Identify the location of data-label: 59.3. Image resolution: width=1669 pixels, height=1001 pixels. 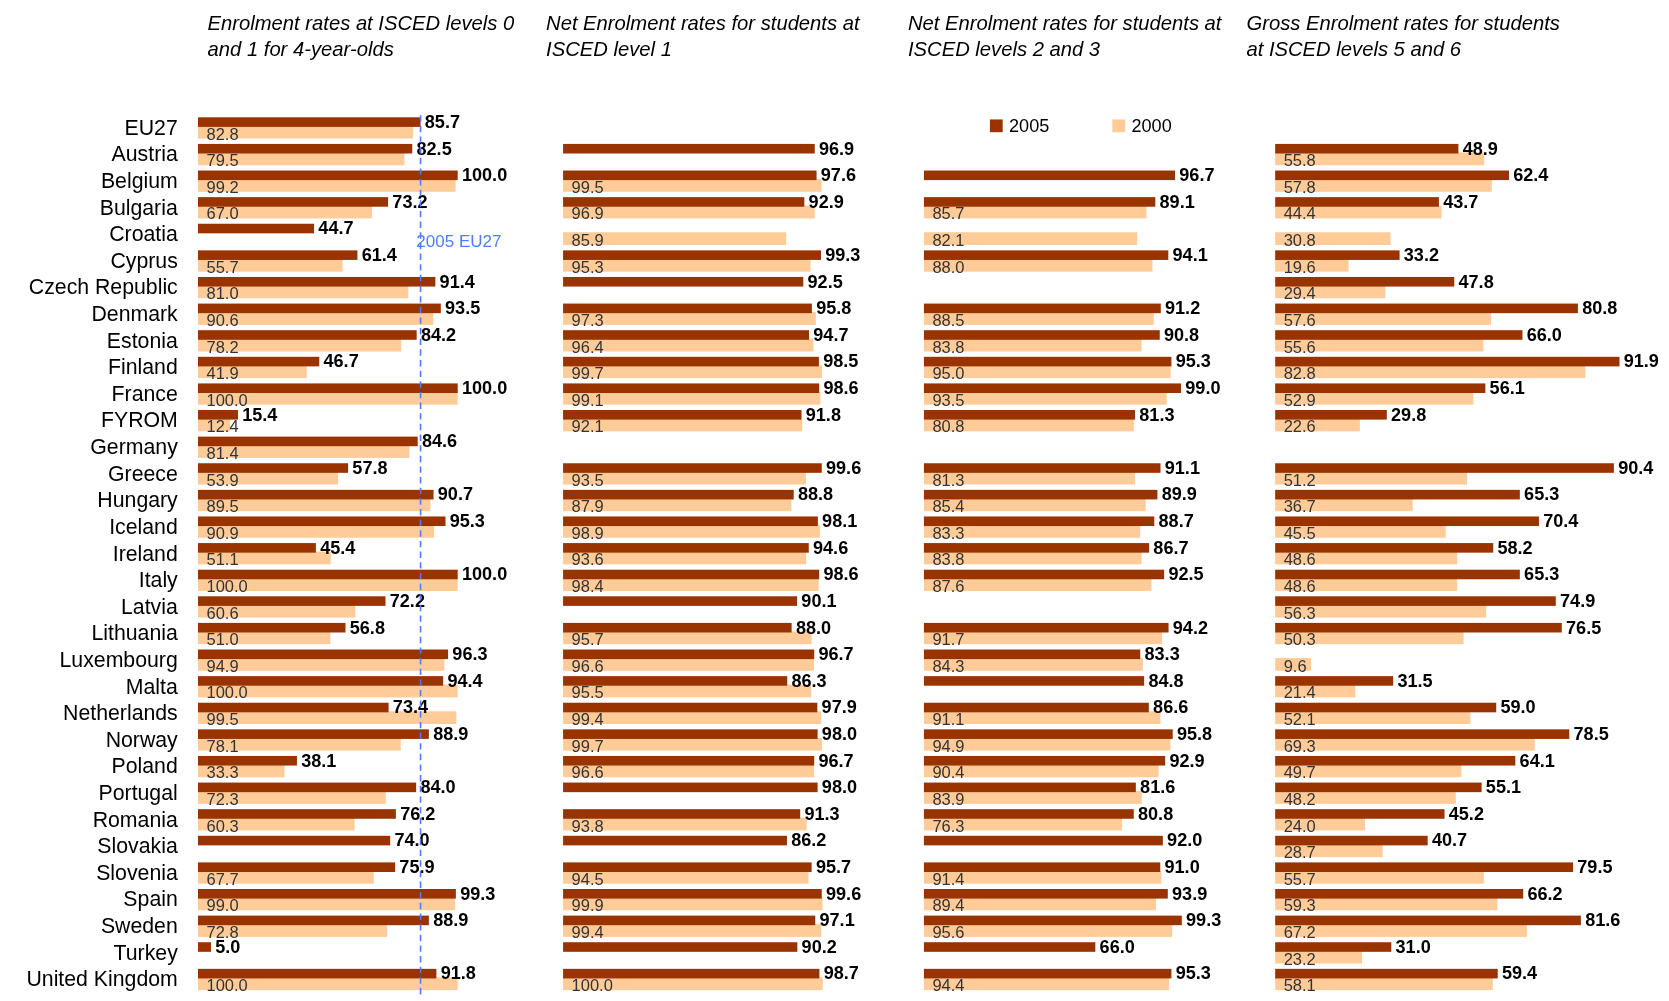
(1299, 905).